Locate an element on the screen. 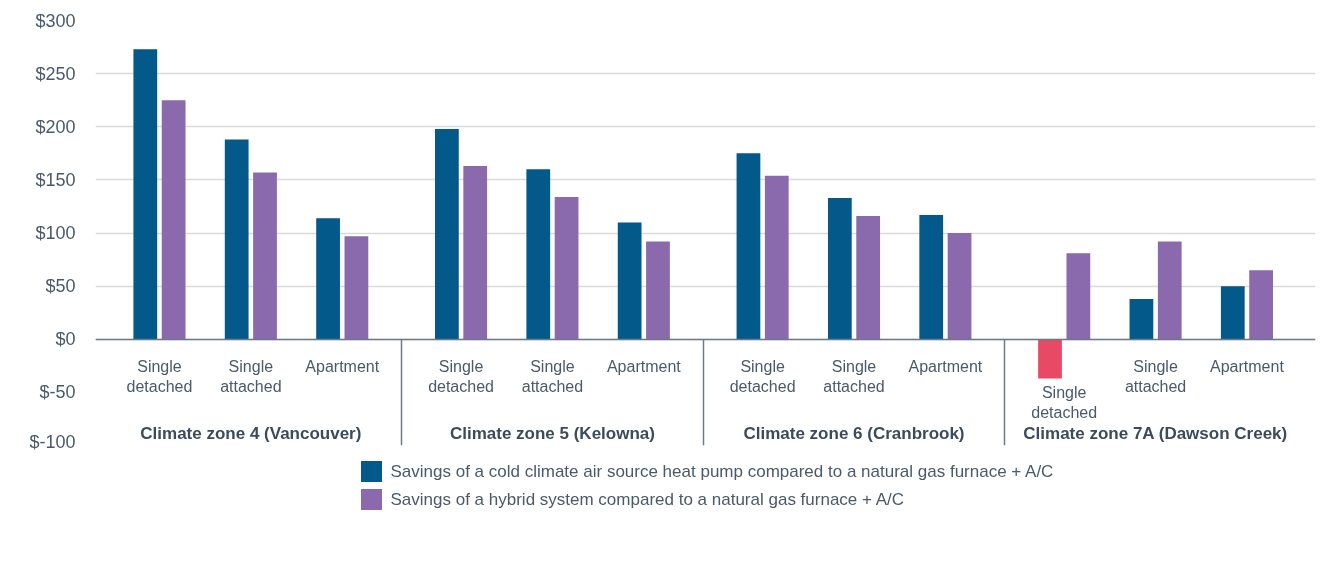 The image size is (1330, 561). y-tick-label: $50 is located at coordinates (60, 286).